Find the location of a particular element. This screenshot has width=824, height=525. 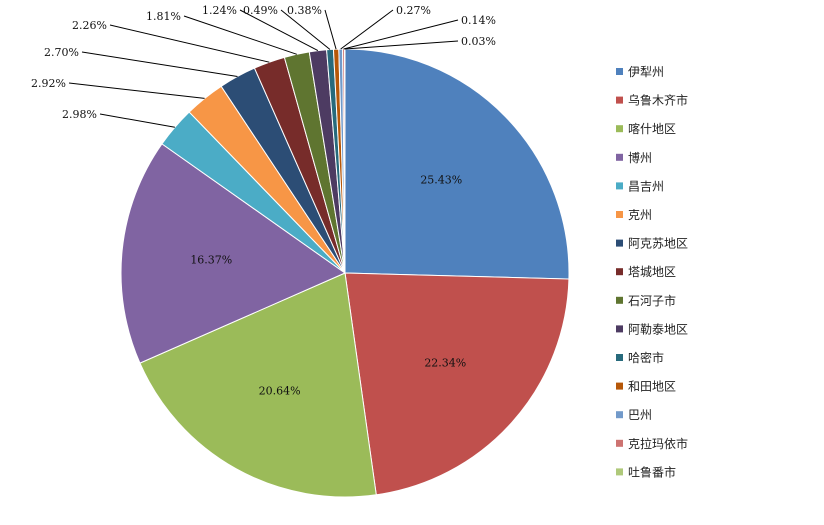

legend-item: 喀什地区 is located at coordinates (646, 129).